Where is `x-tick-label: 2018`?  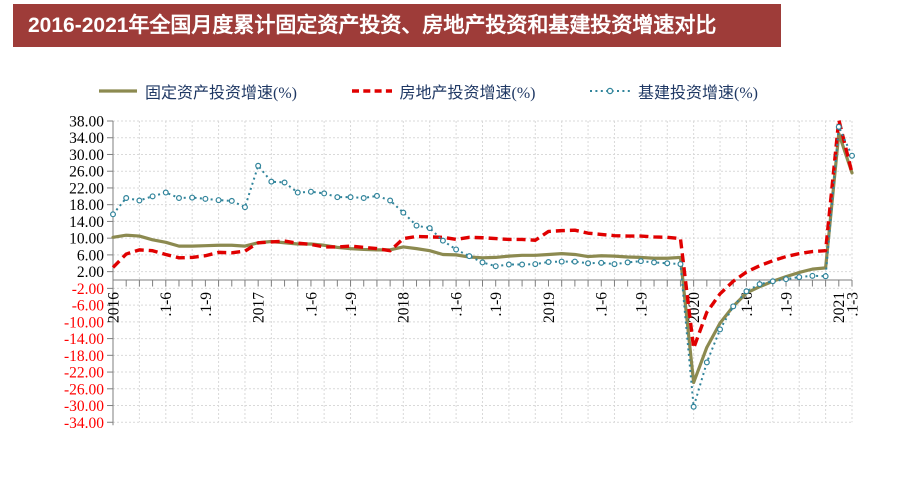
x-tick-label: 2018 is located at coordinates (404, 307).